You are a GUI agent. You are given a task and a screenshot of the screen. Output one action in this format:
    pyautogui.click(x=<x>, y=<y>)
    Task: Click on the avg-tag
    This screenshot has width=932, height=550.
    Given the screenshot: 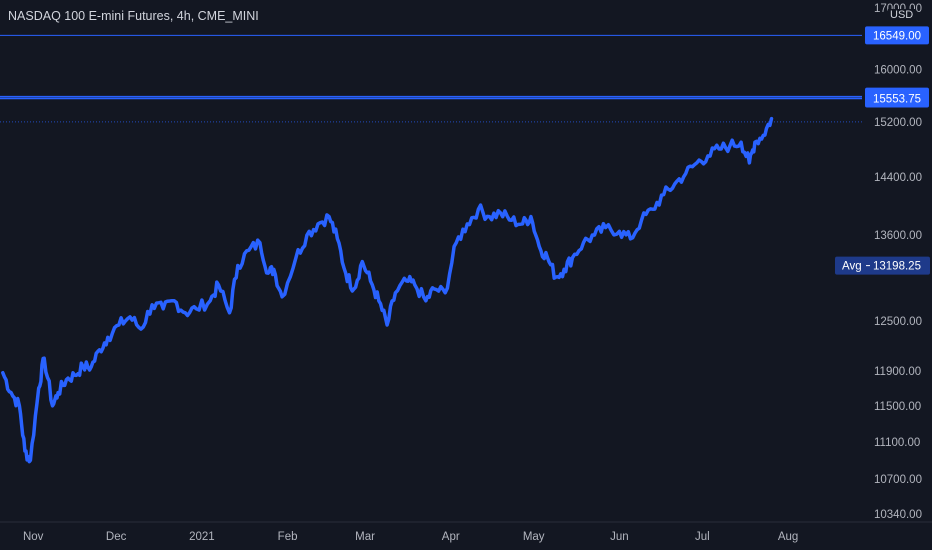 What is the action you would take?
    pyautogui.click(x=882, y=265)
    